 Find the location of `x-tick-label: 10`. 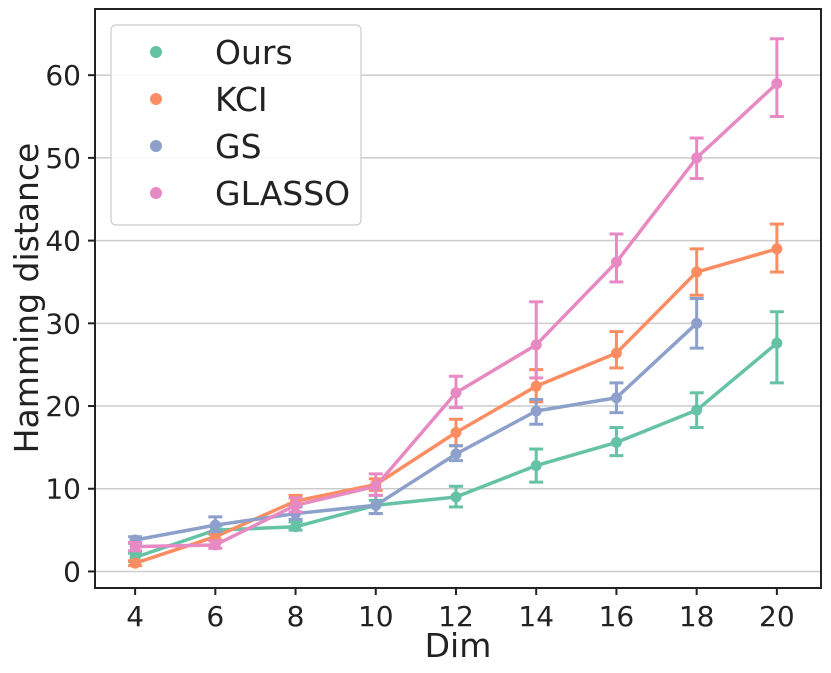

x-tick-label: 10 is located at coordinates (376, 616).